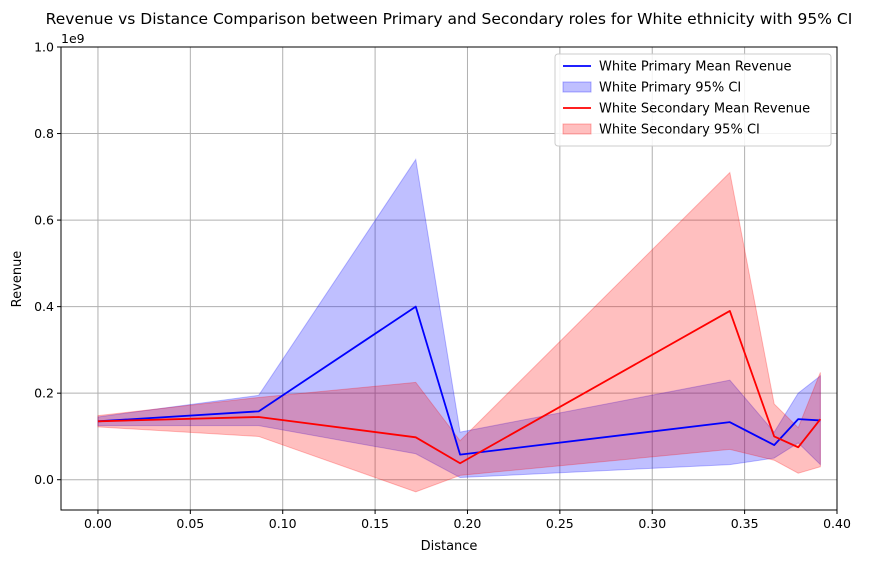  Describe the element at coordinates (44, 393) in the screenshot. I see `y-tick-label: 0.2` at that location.